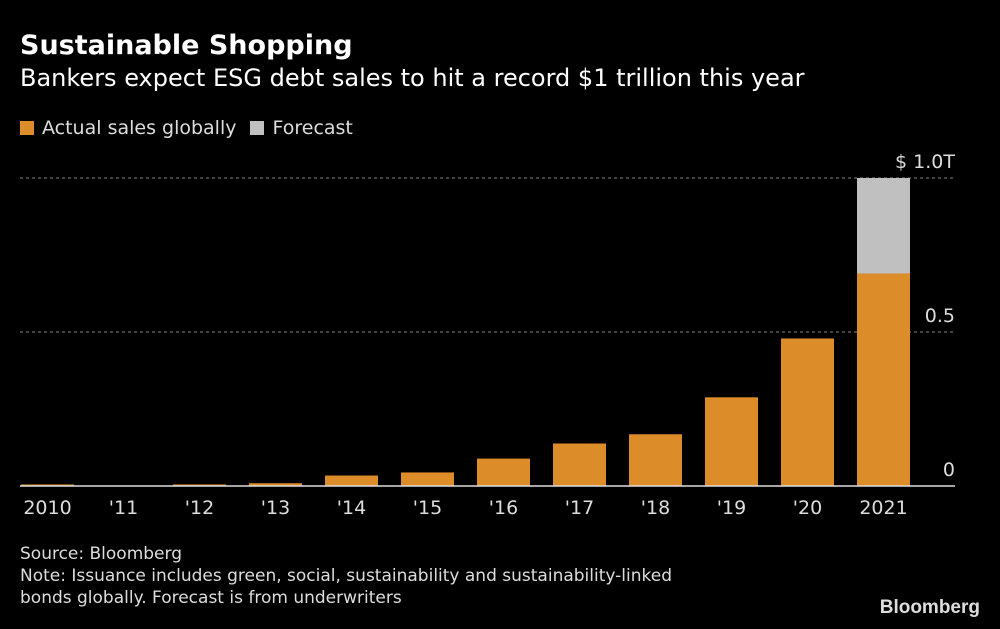 The width and height of the screenshot is (1000, 629). I want to click on legend-swatch-actual, so click(27, 128).